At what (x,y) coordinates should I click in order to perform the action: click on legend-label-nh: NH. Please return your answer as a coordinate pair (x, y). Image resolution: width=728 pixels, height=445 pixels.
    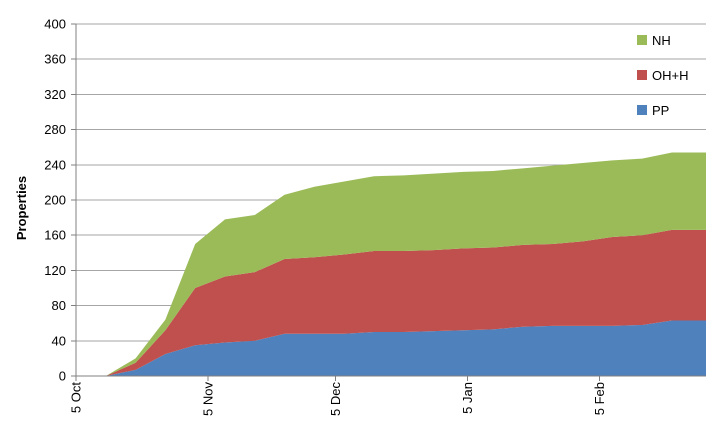
    Looking at the image, I should click on (661, 40).